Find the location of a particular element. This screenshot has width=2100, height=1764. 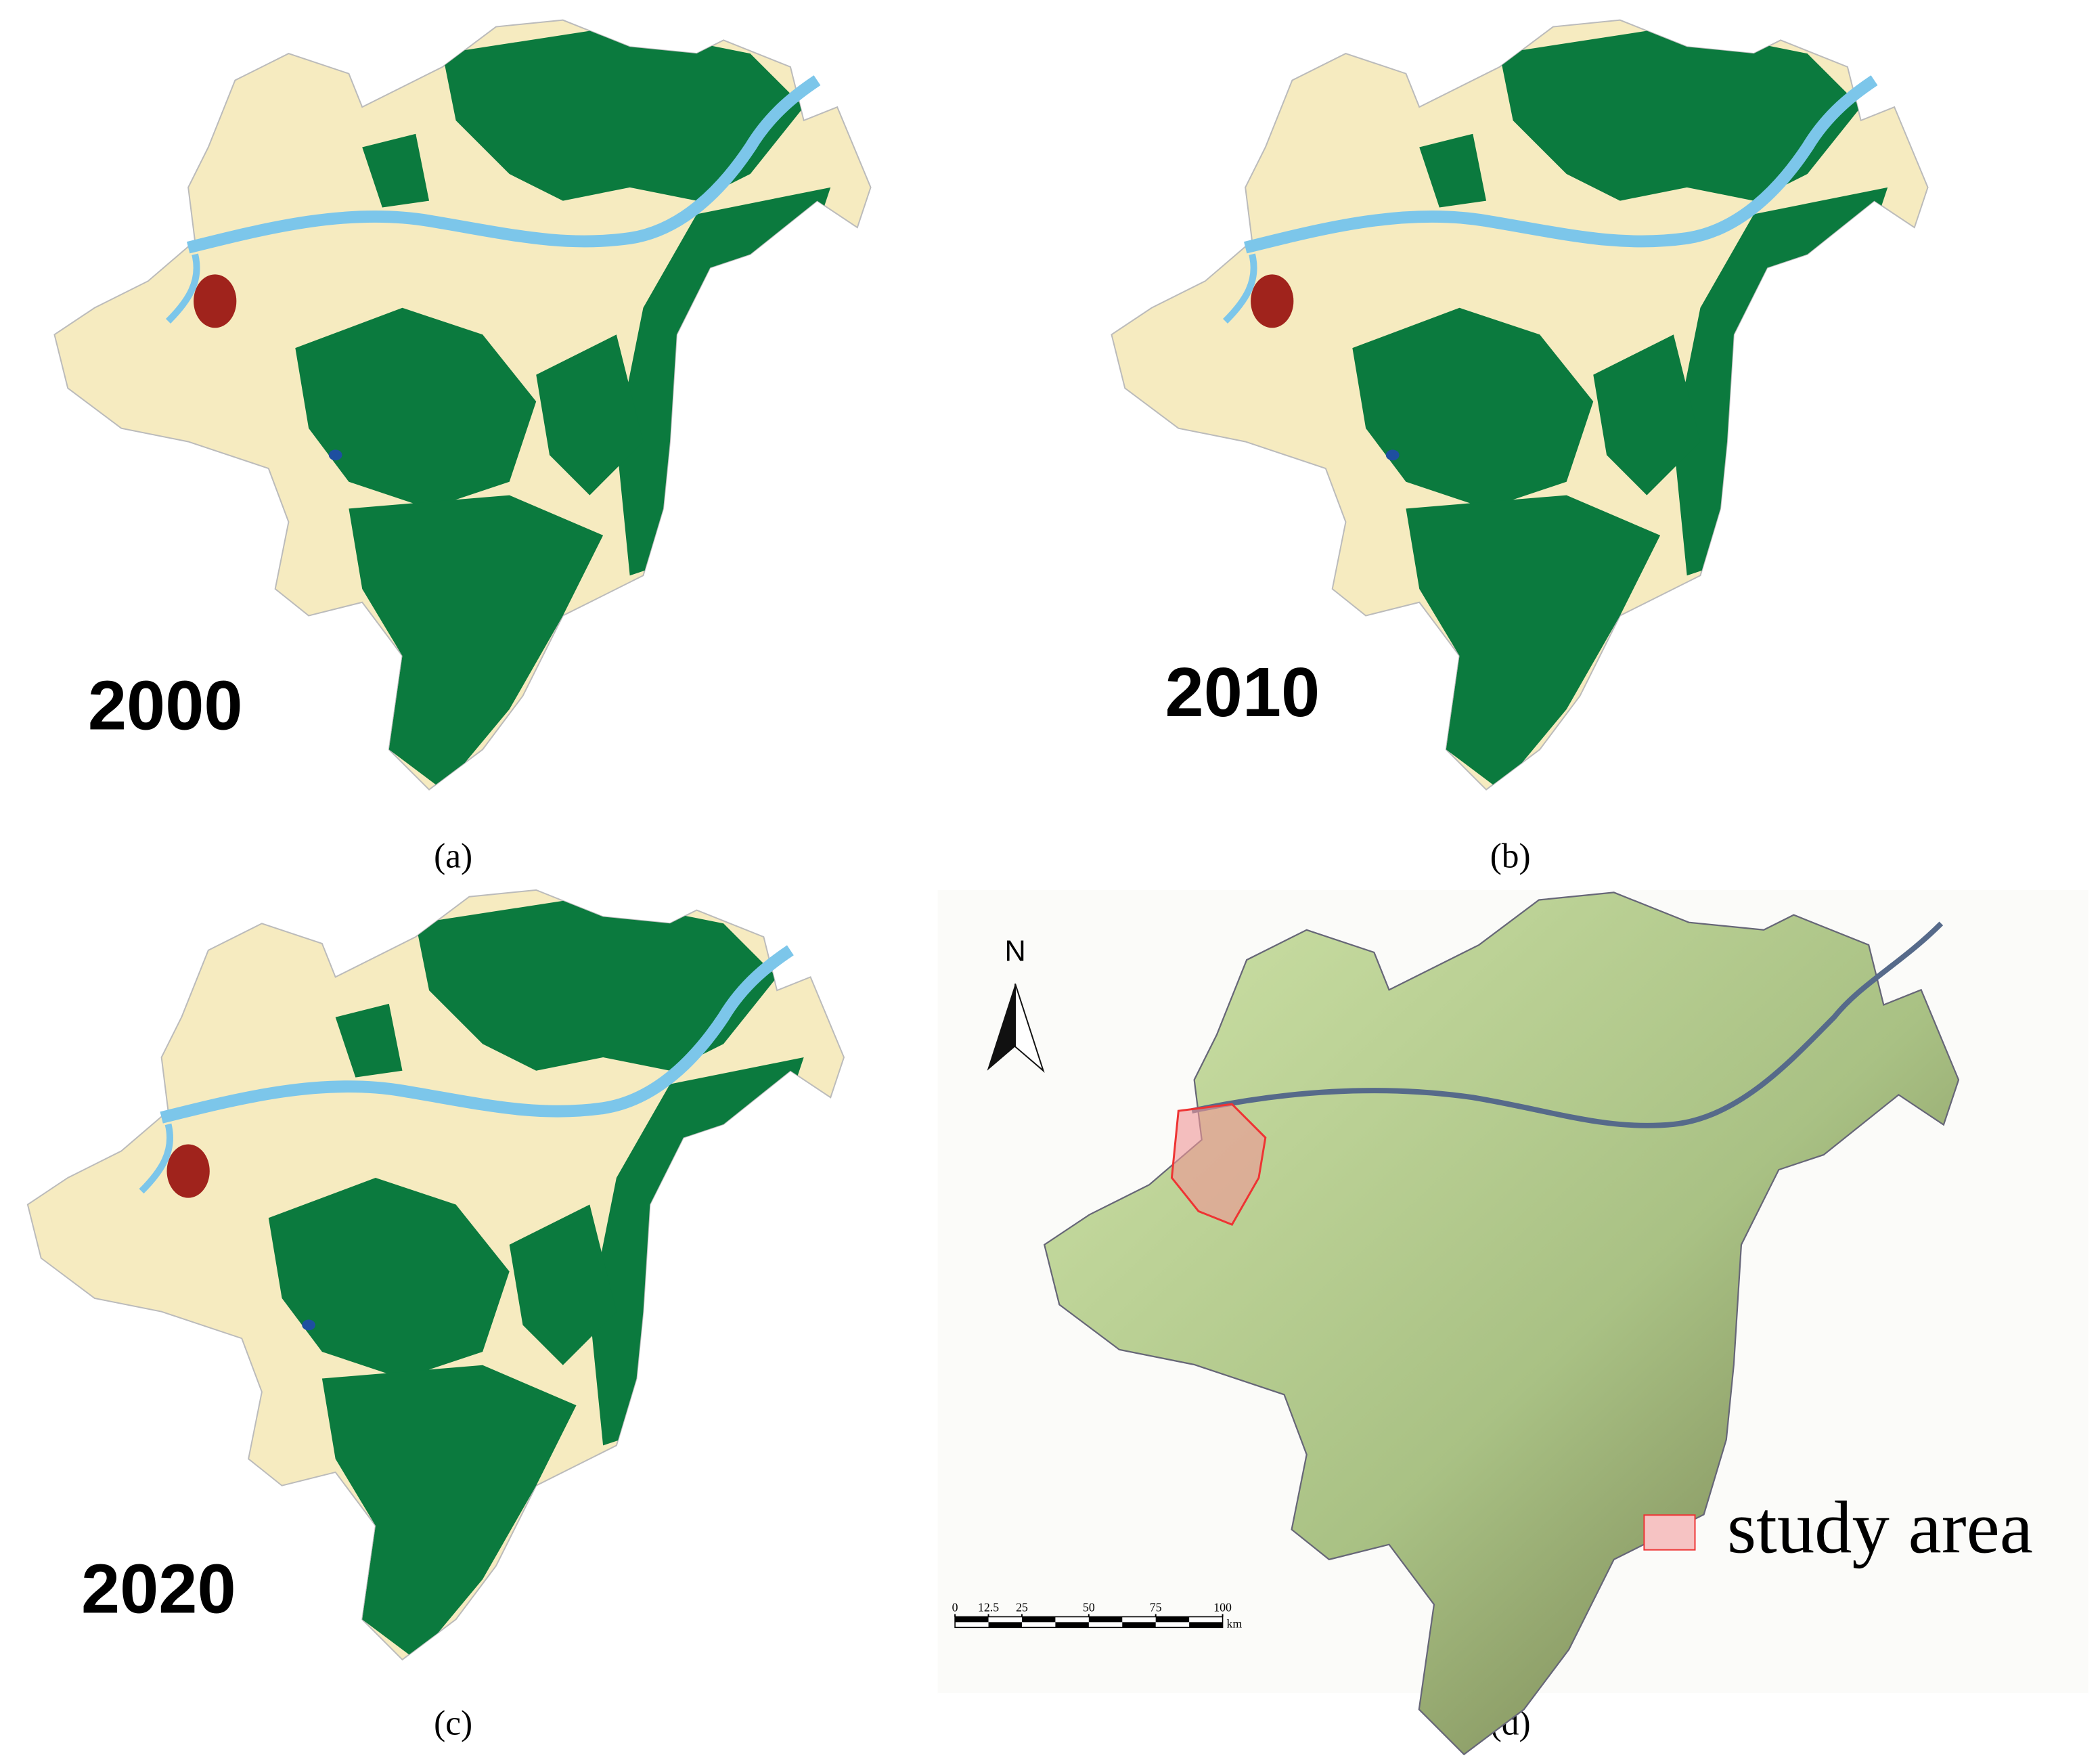

scale-unit: km is located at coordinates (1234, 1623).